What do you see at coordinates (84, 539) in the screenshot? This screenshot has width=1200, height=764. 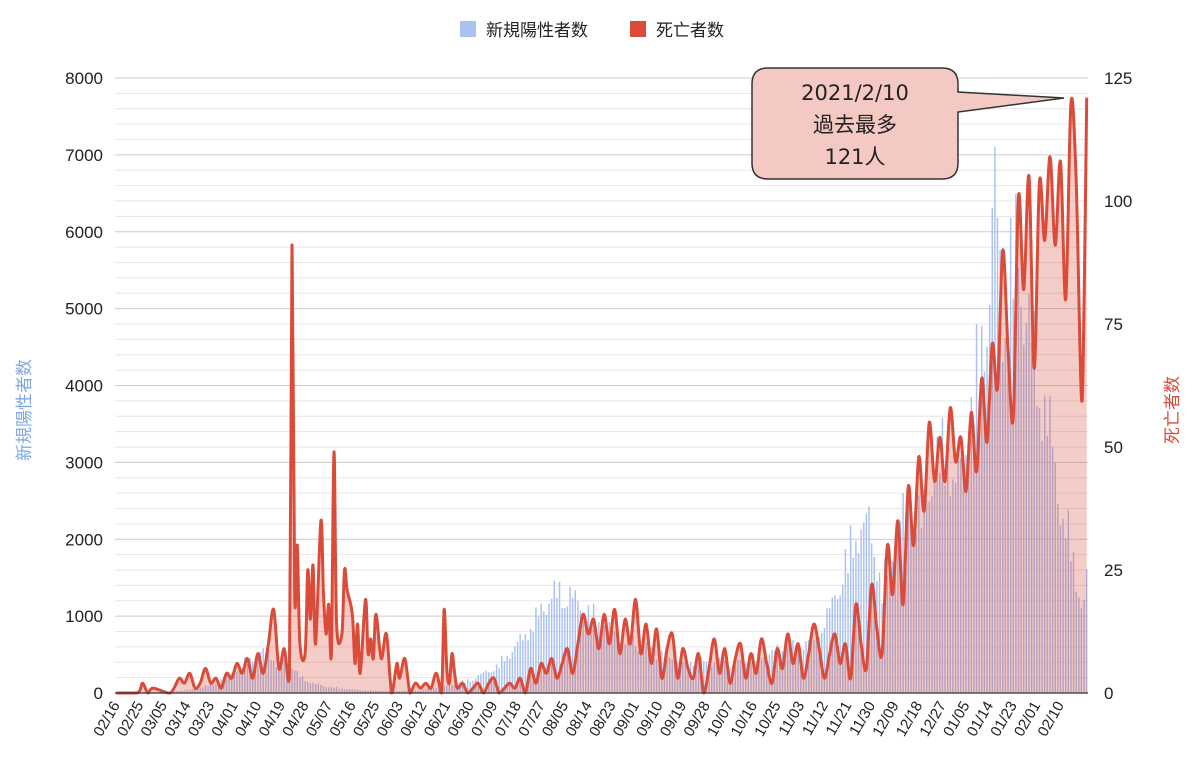 I see `y-left-tick-label: 2000` at bounding box center [84, 539].